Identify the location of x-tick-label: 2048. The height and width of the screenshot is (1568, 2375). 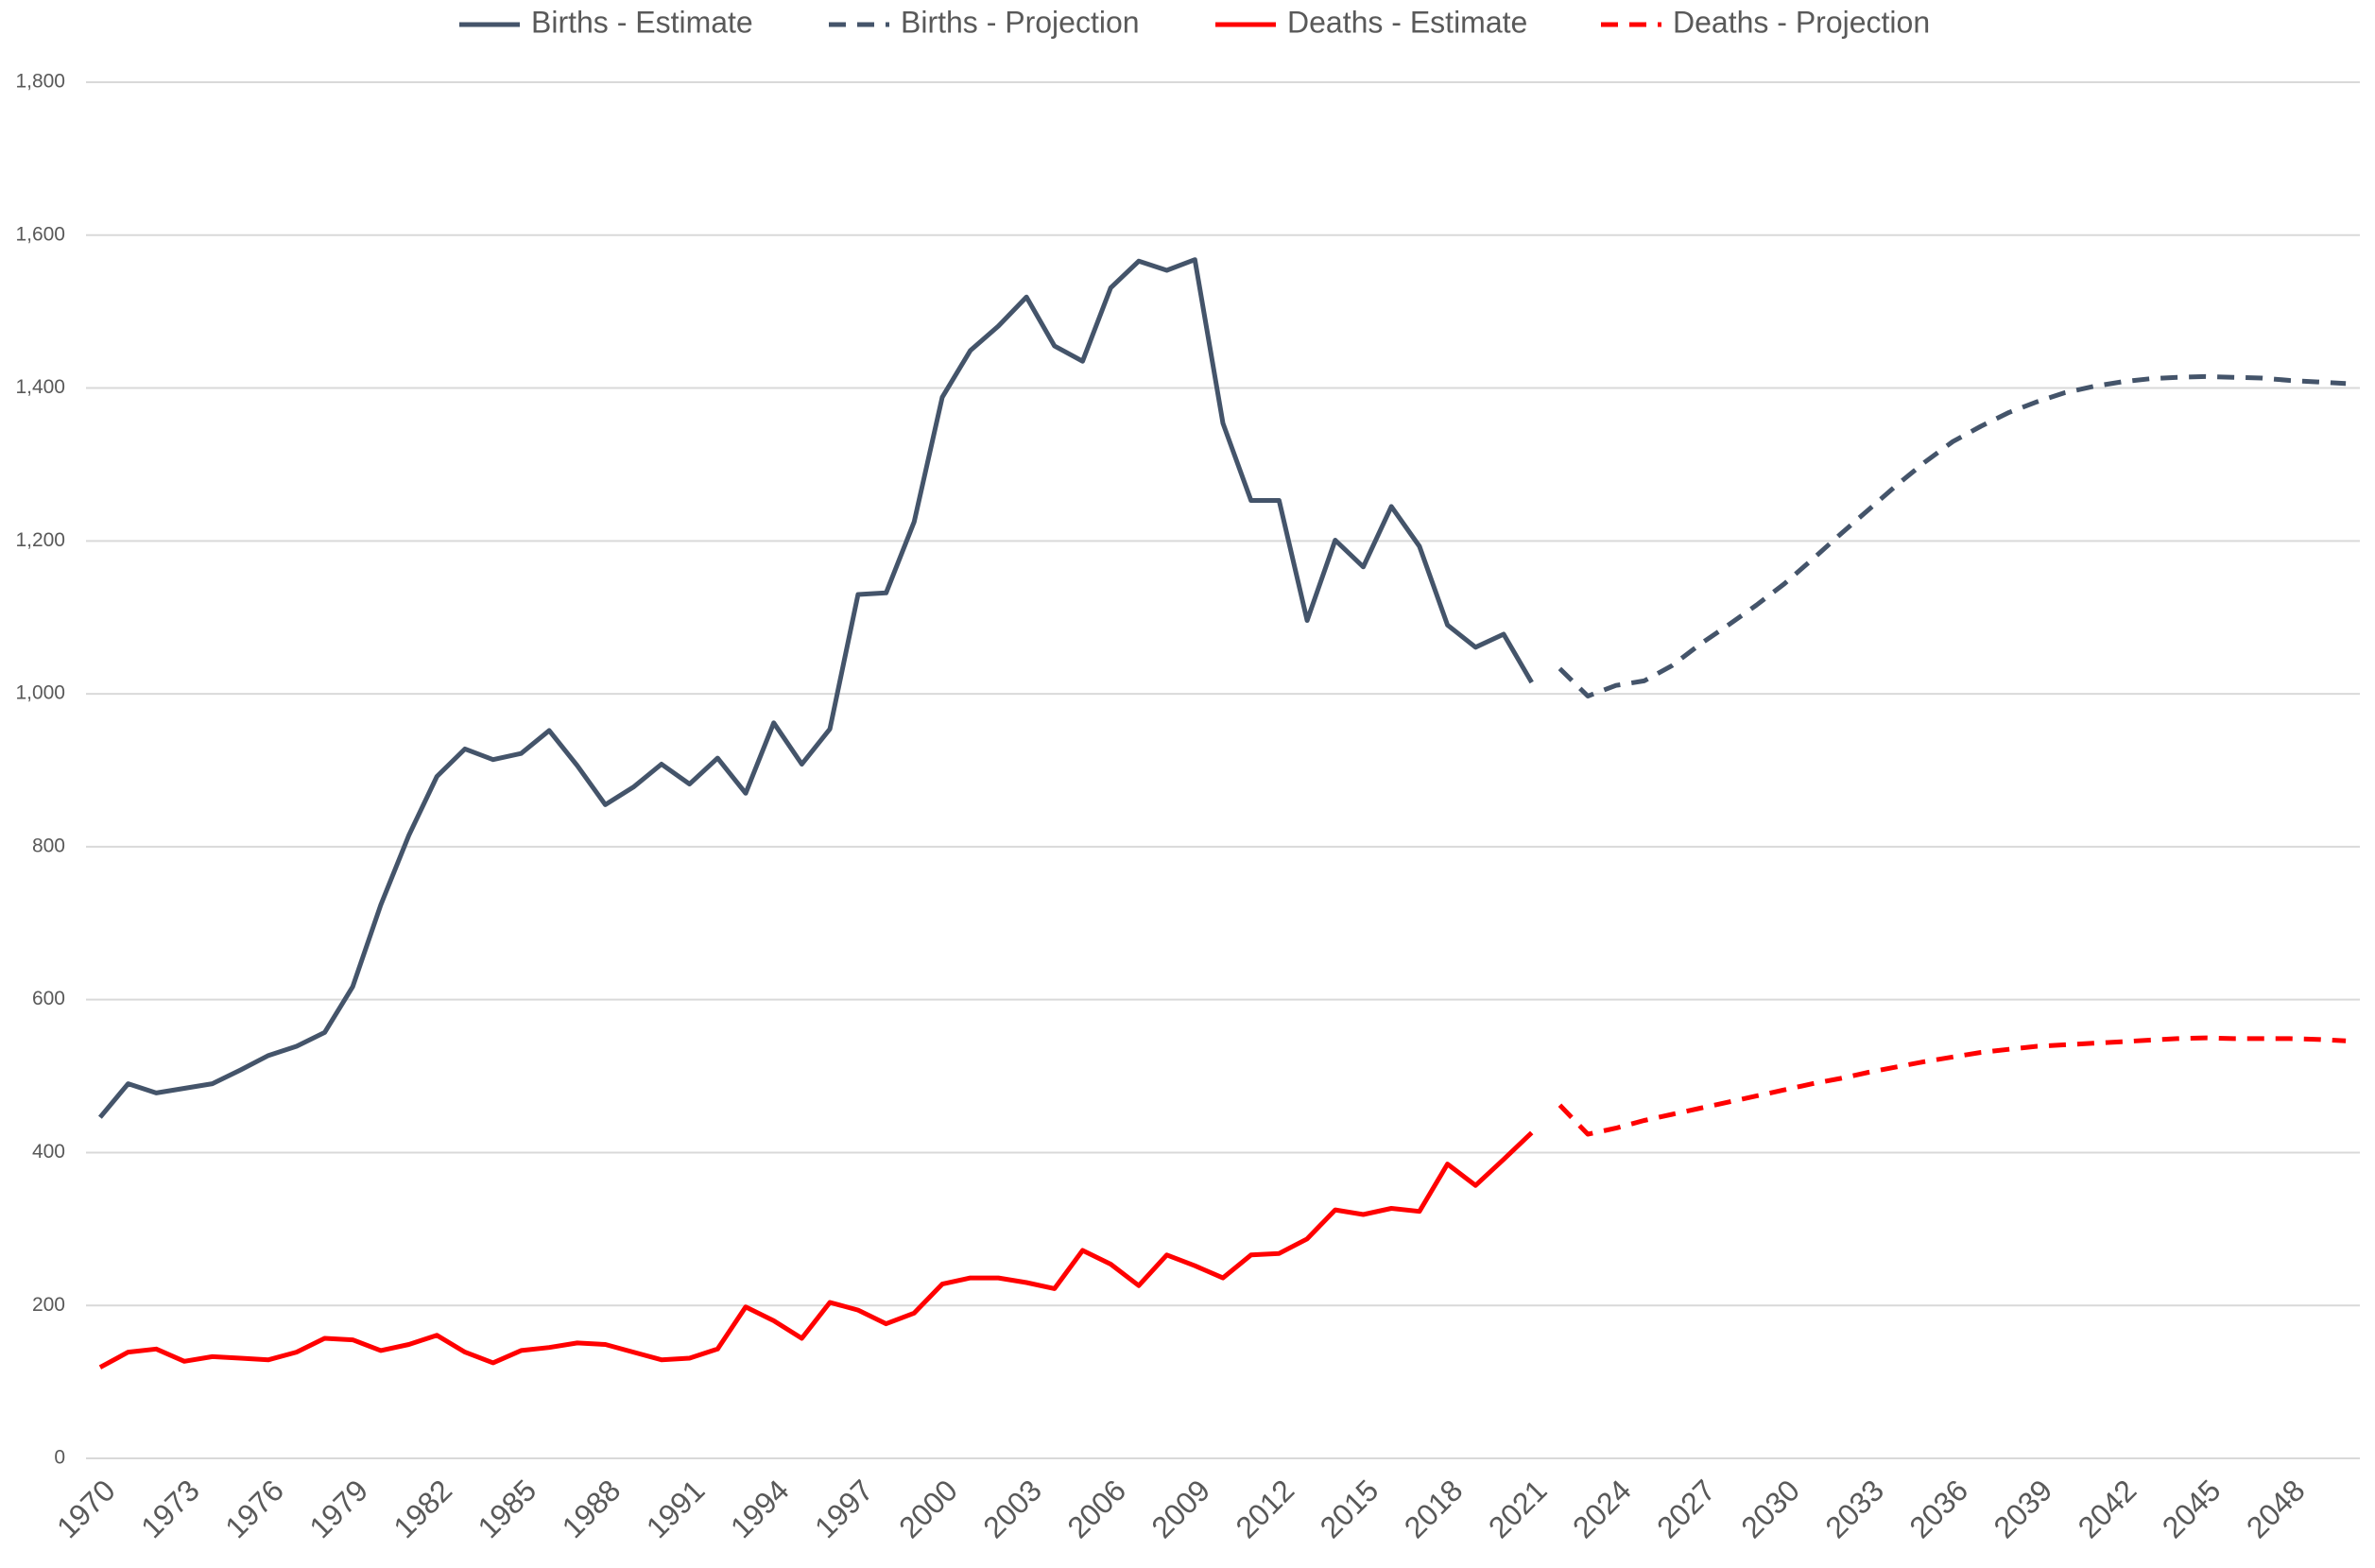
(2276, 1508).